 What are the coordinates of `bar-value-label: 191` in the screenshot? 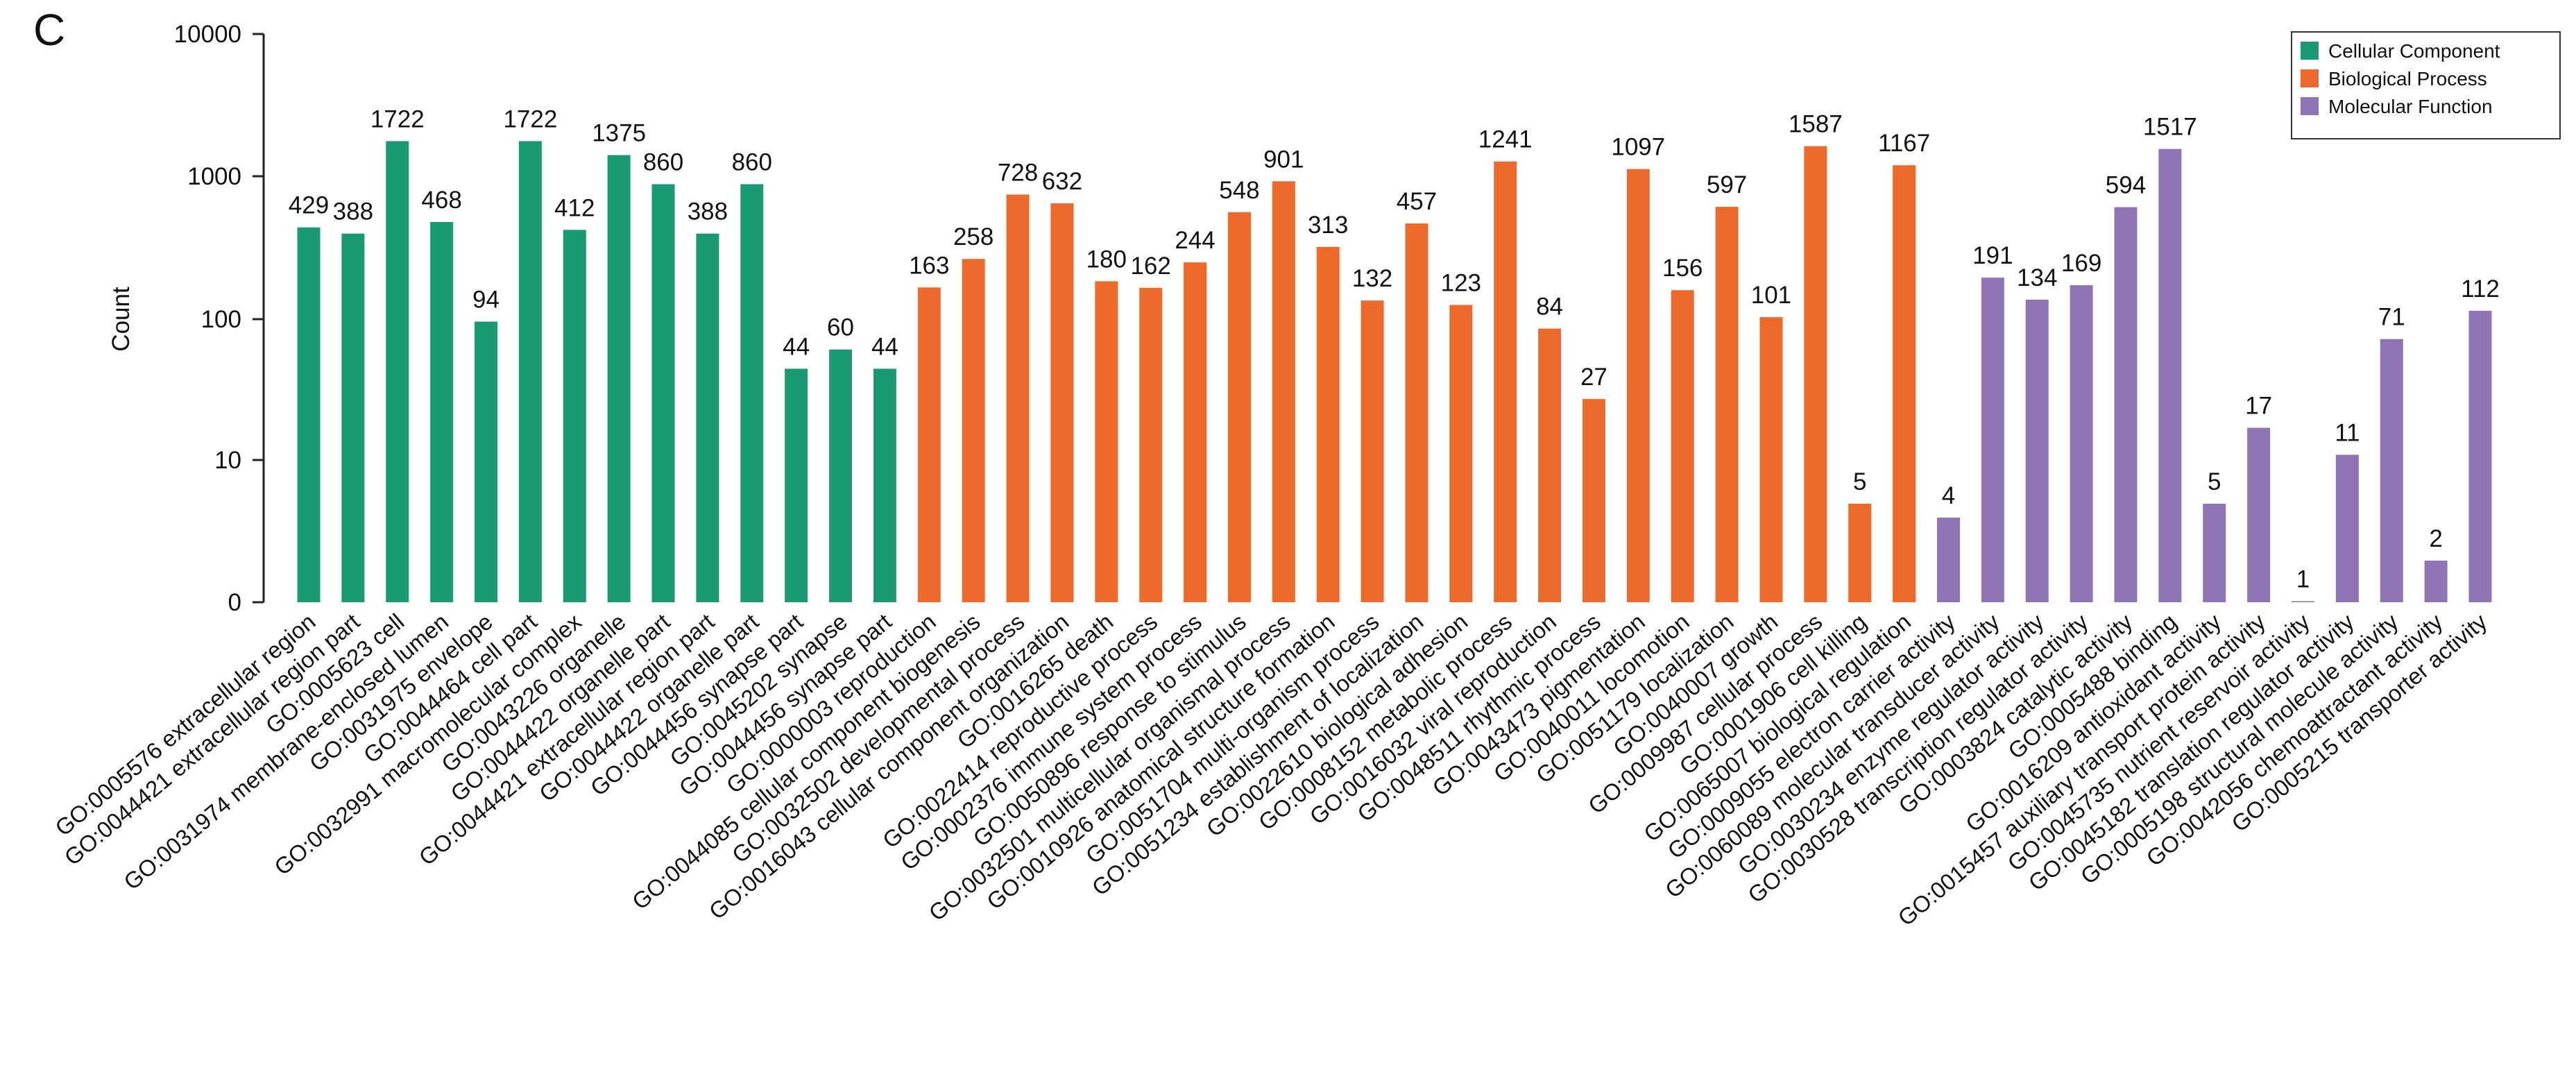 It's located at (1992, 256).